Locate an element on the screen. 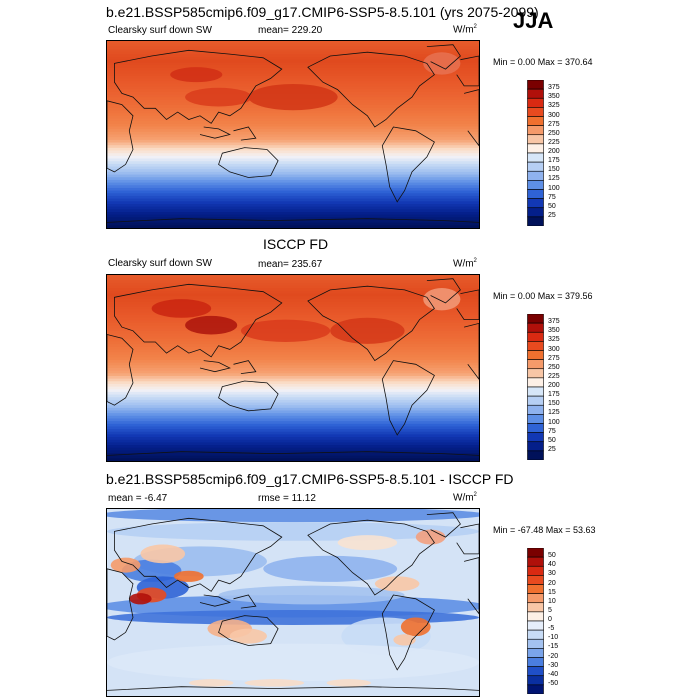 Image resolution: width=700 pixels, height=700 pixels. panel1-variable-label: Clearsky surf down SW is located at coordinates (160, 30).